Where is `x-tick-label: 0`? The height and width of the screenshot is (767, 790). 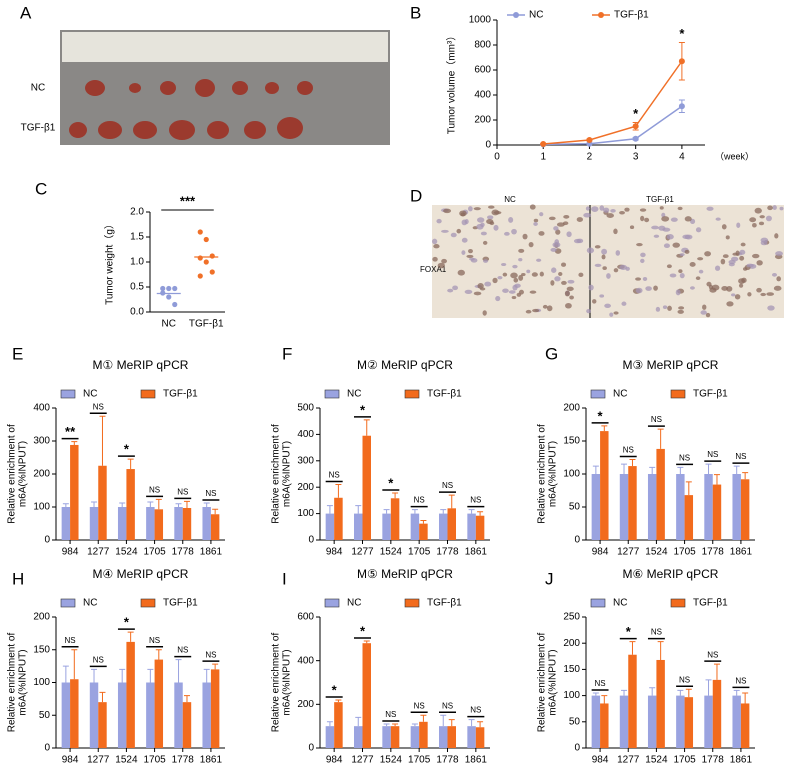 x-tick-label: 0 is located at coordinates (497, 157).